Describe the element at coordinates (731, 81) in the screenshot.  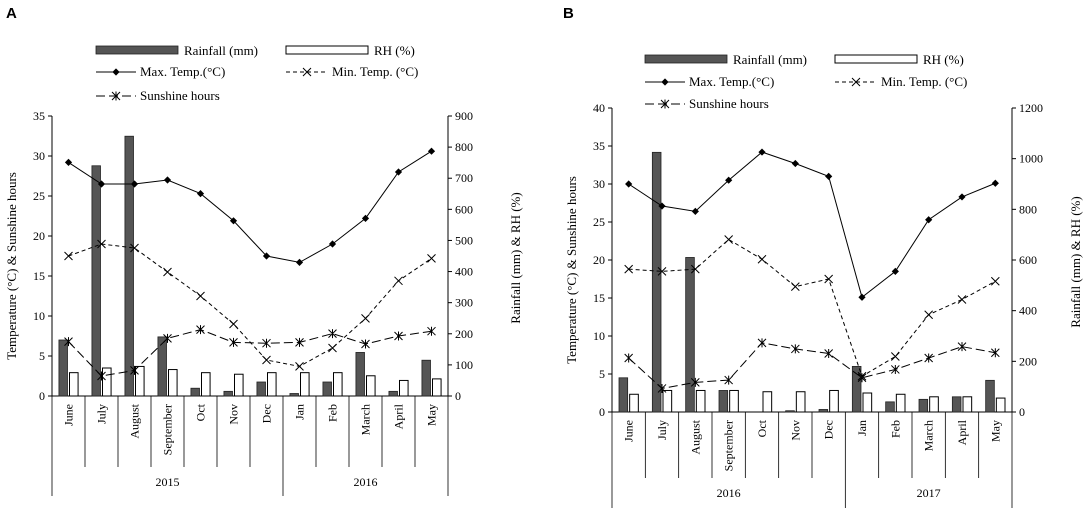
I see `panel-b-legend-max-temp: Max. Temp.(°C)` at that location.